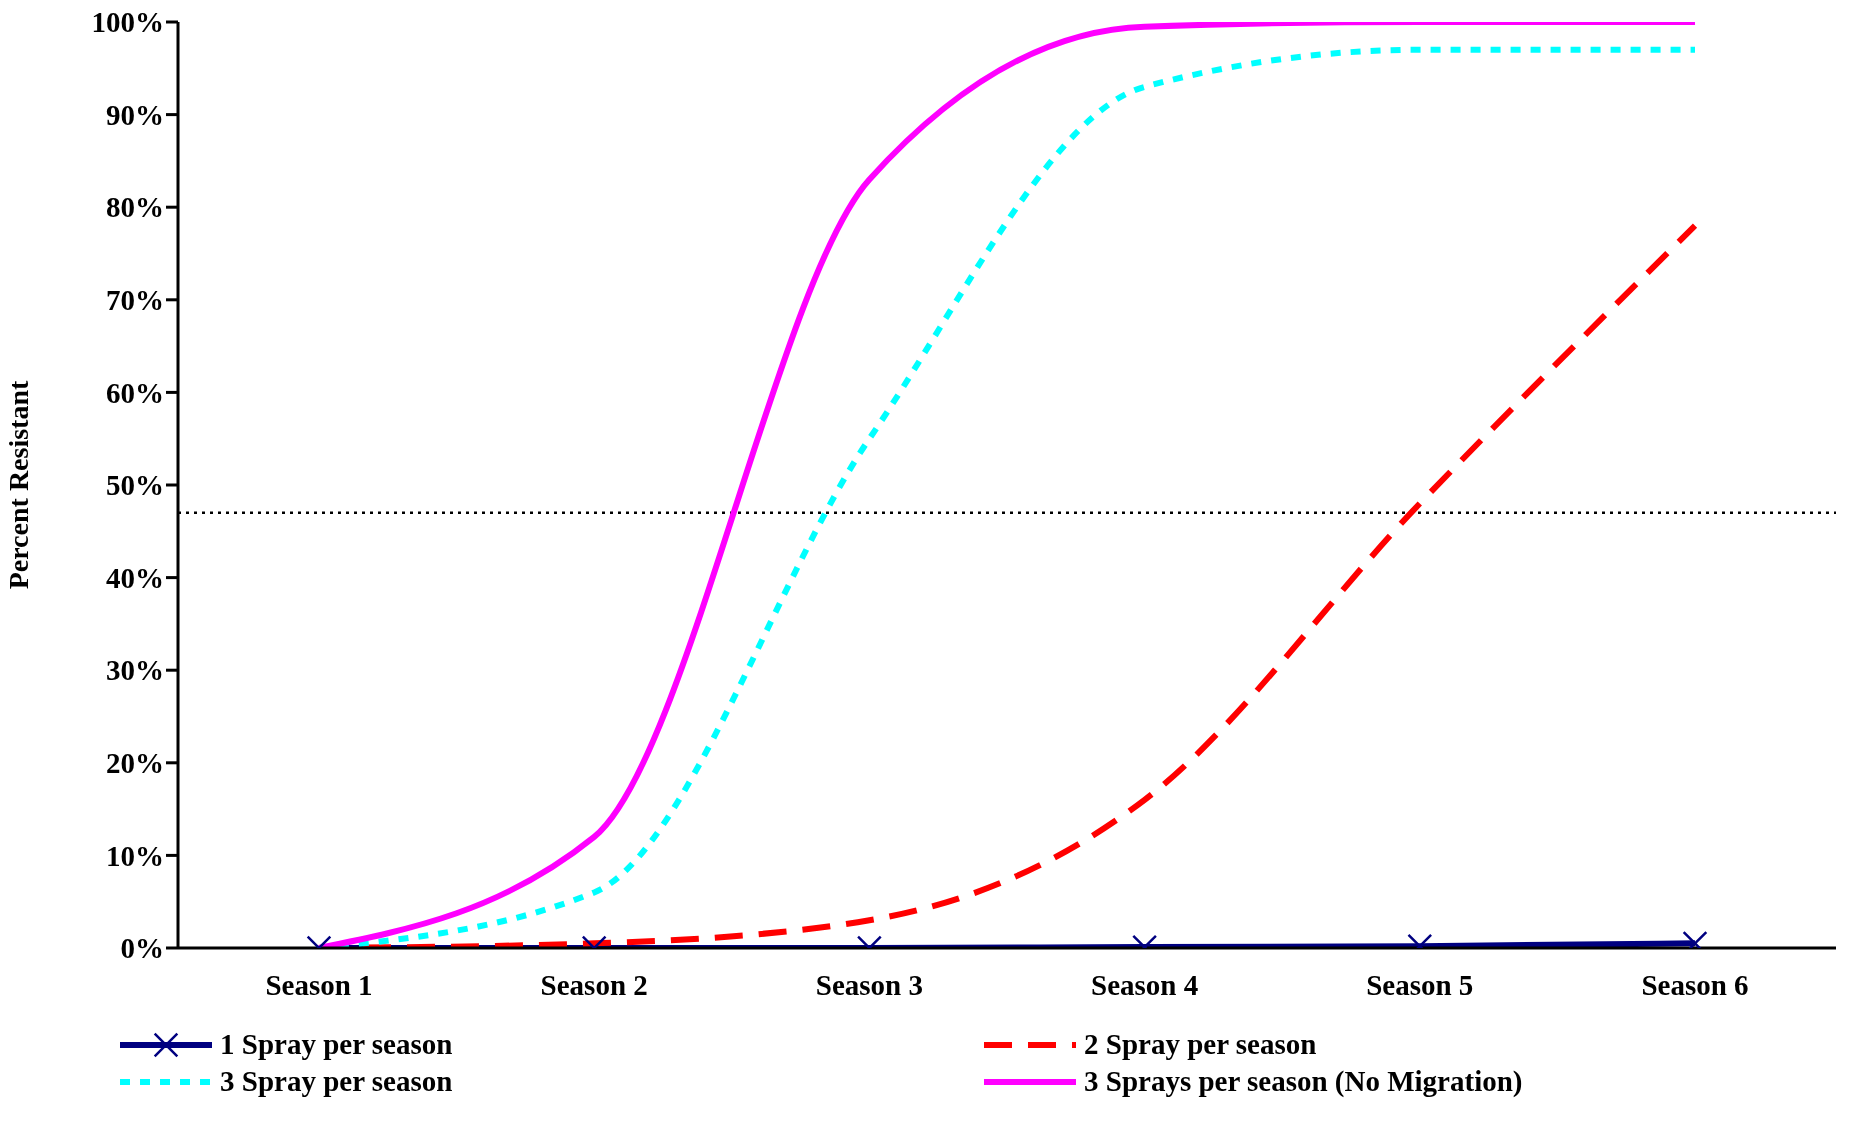  I want to click on y-tick-label: 10%, so click(135, 855).